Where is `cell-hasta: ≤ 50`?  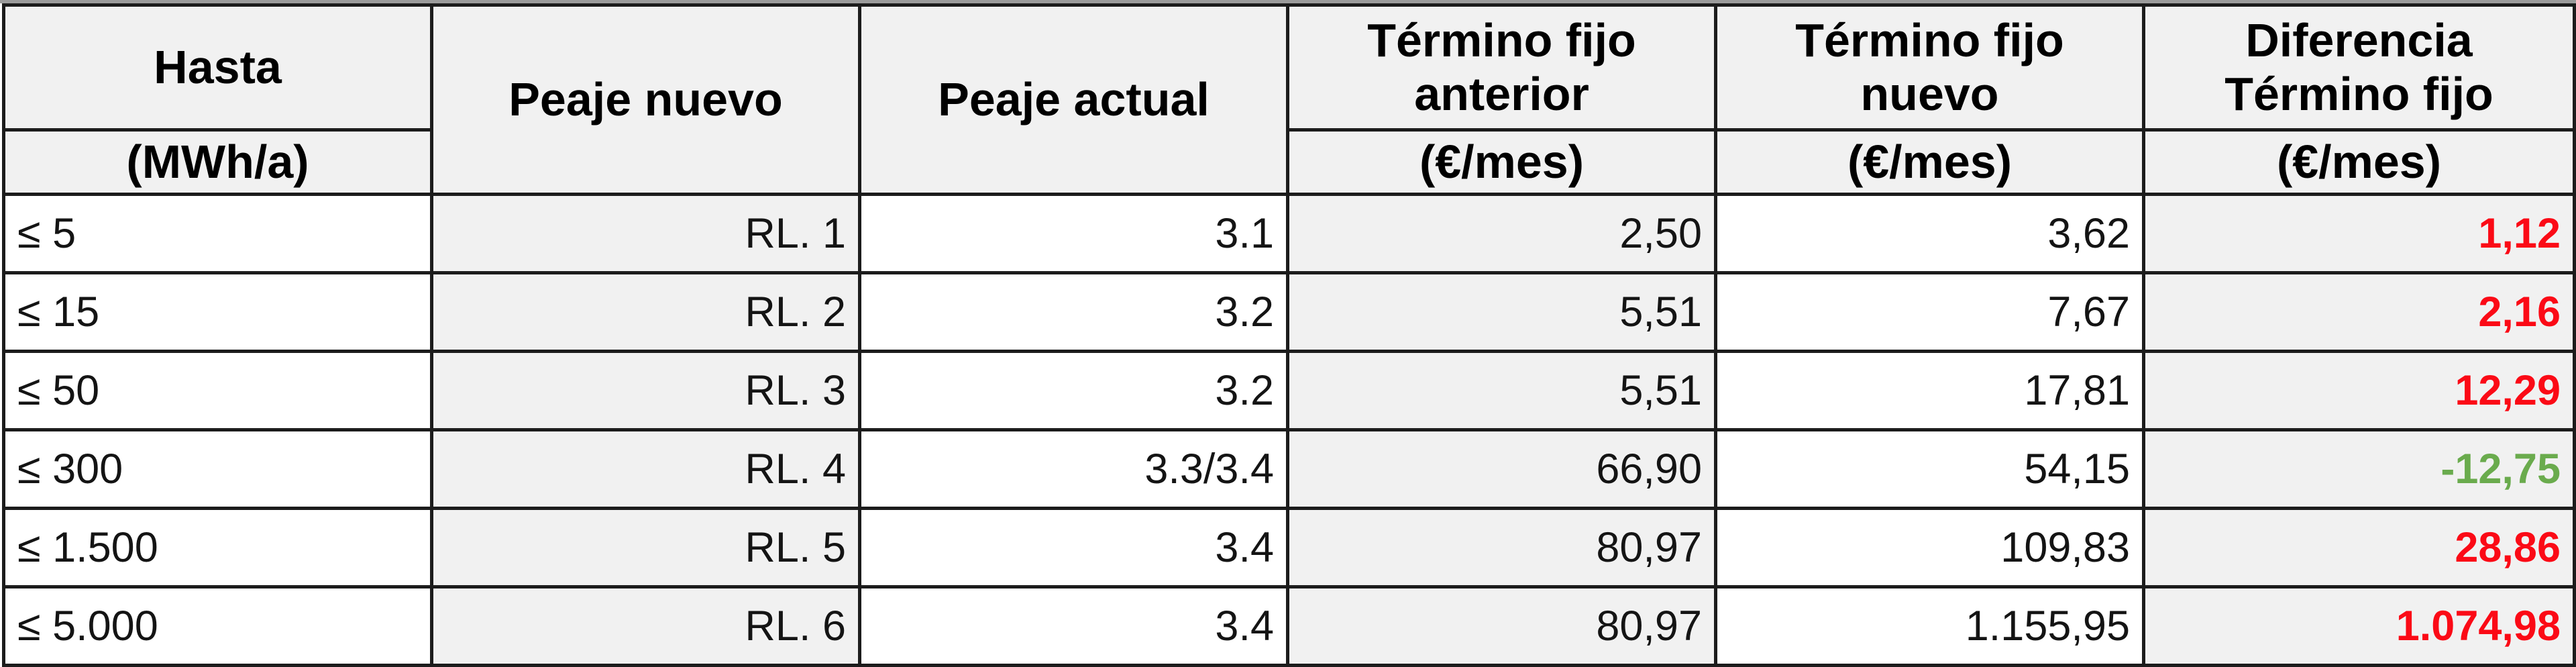
cell-hasta: ≤ 50 is located at coordinates (217, 390).